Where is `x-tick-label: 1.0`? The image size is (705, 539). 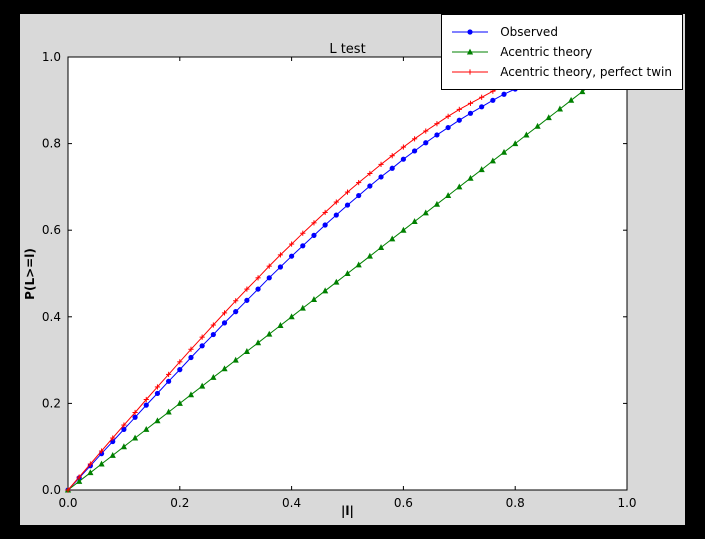 x-tick-label: 1.0 is located at coordinates (626, 503).